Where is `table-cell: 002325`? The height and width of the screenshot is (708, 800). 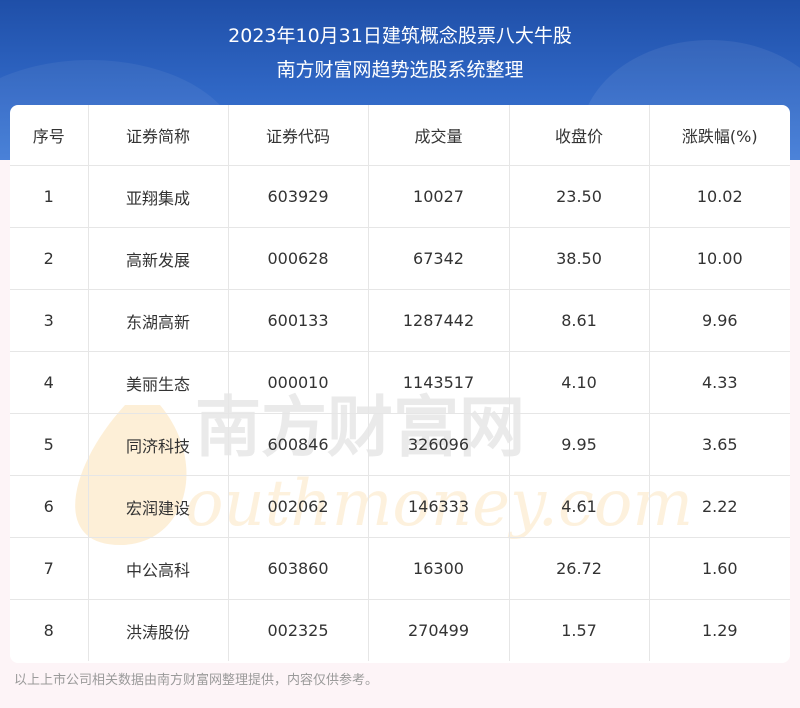
table-cell: 002325 is located at coordinates (298, 630).